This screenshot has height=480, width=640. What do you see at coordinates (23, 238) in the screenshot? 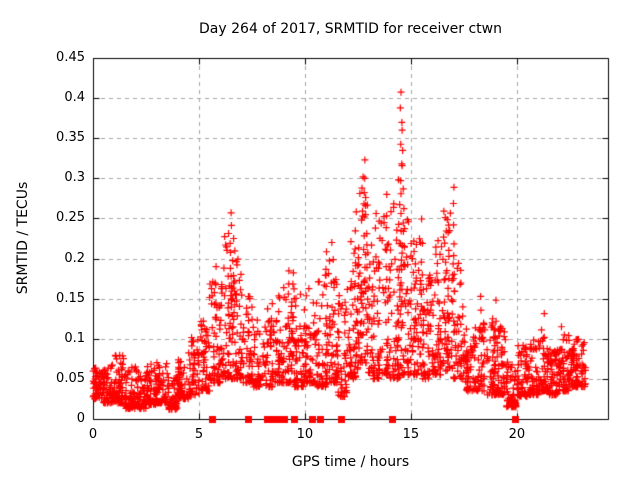
I see `y-axis-label: SRMTID / TECUs` at bounding box center [23, 238].